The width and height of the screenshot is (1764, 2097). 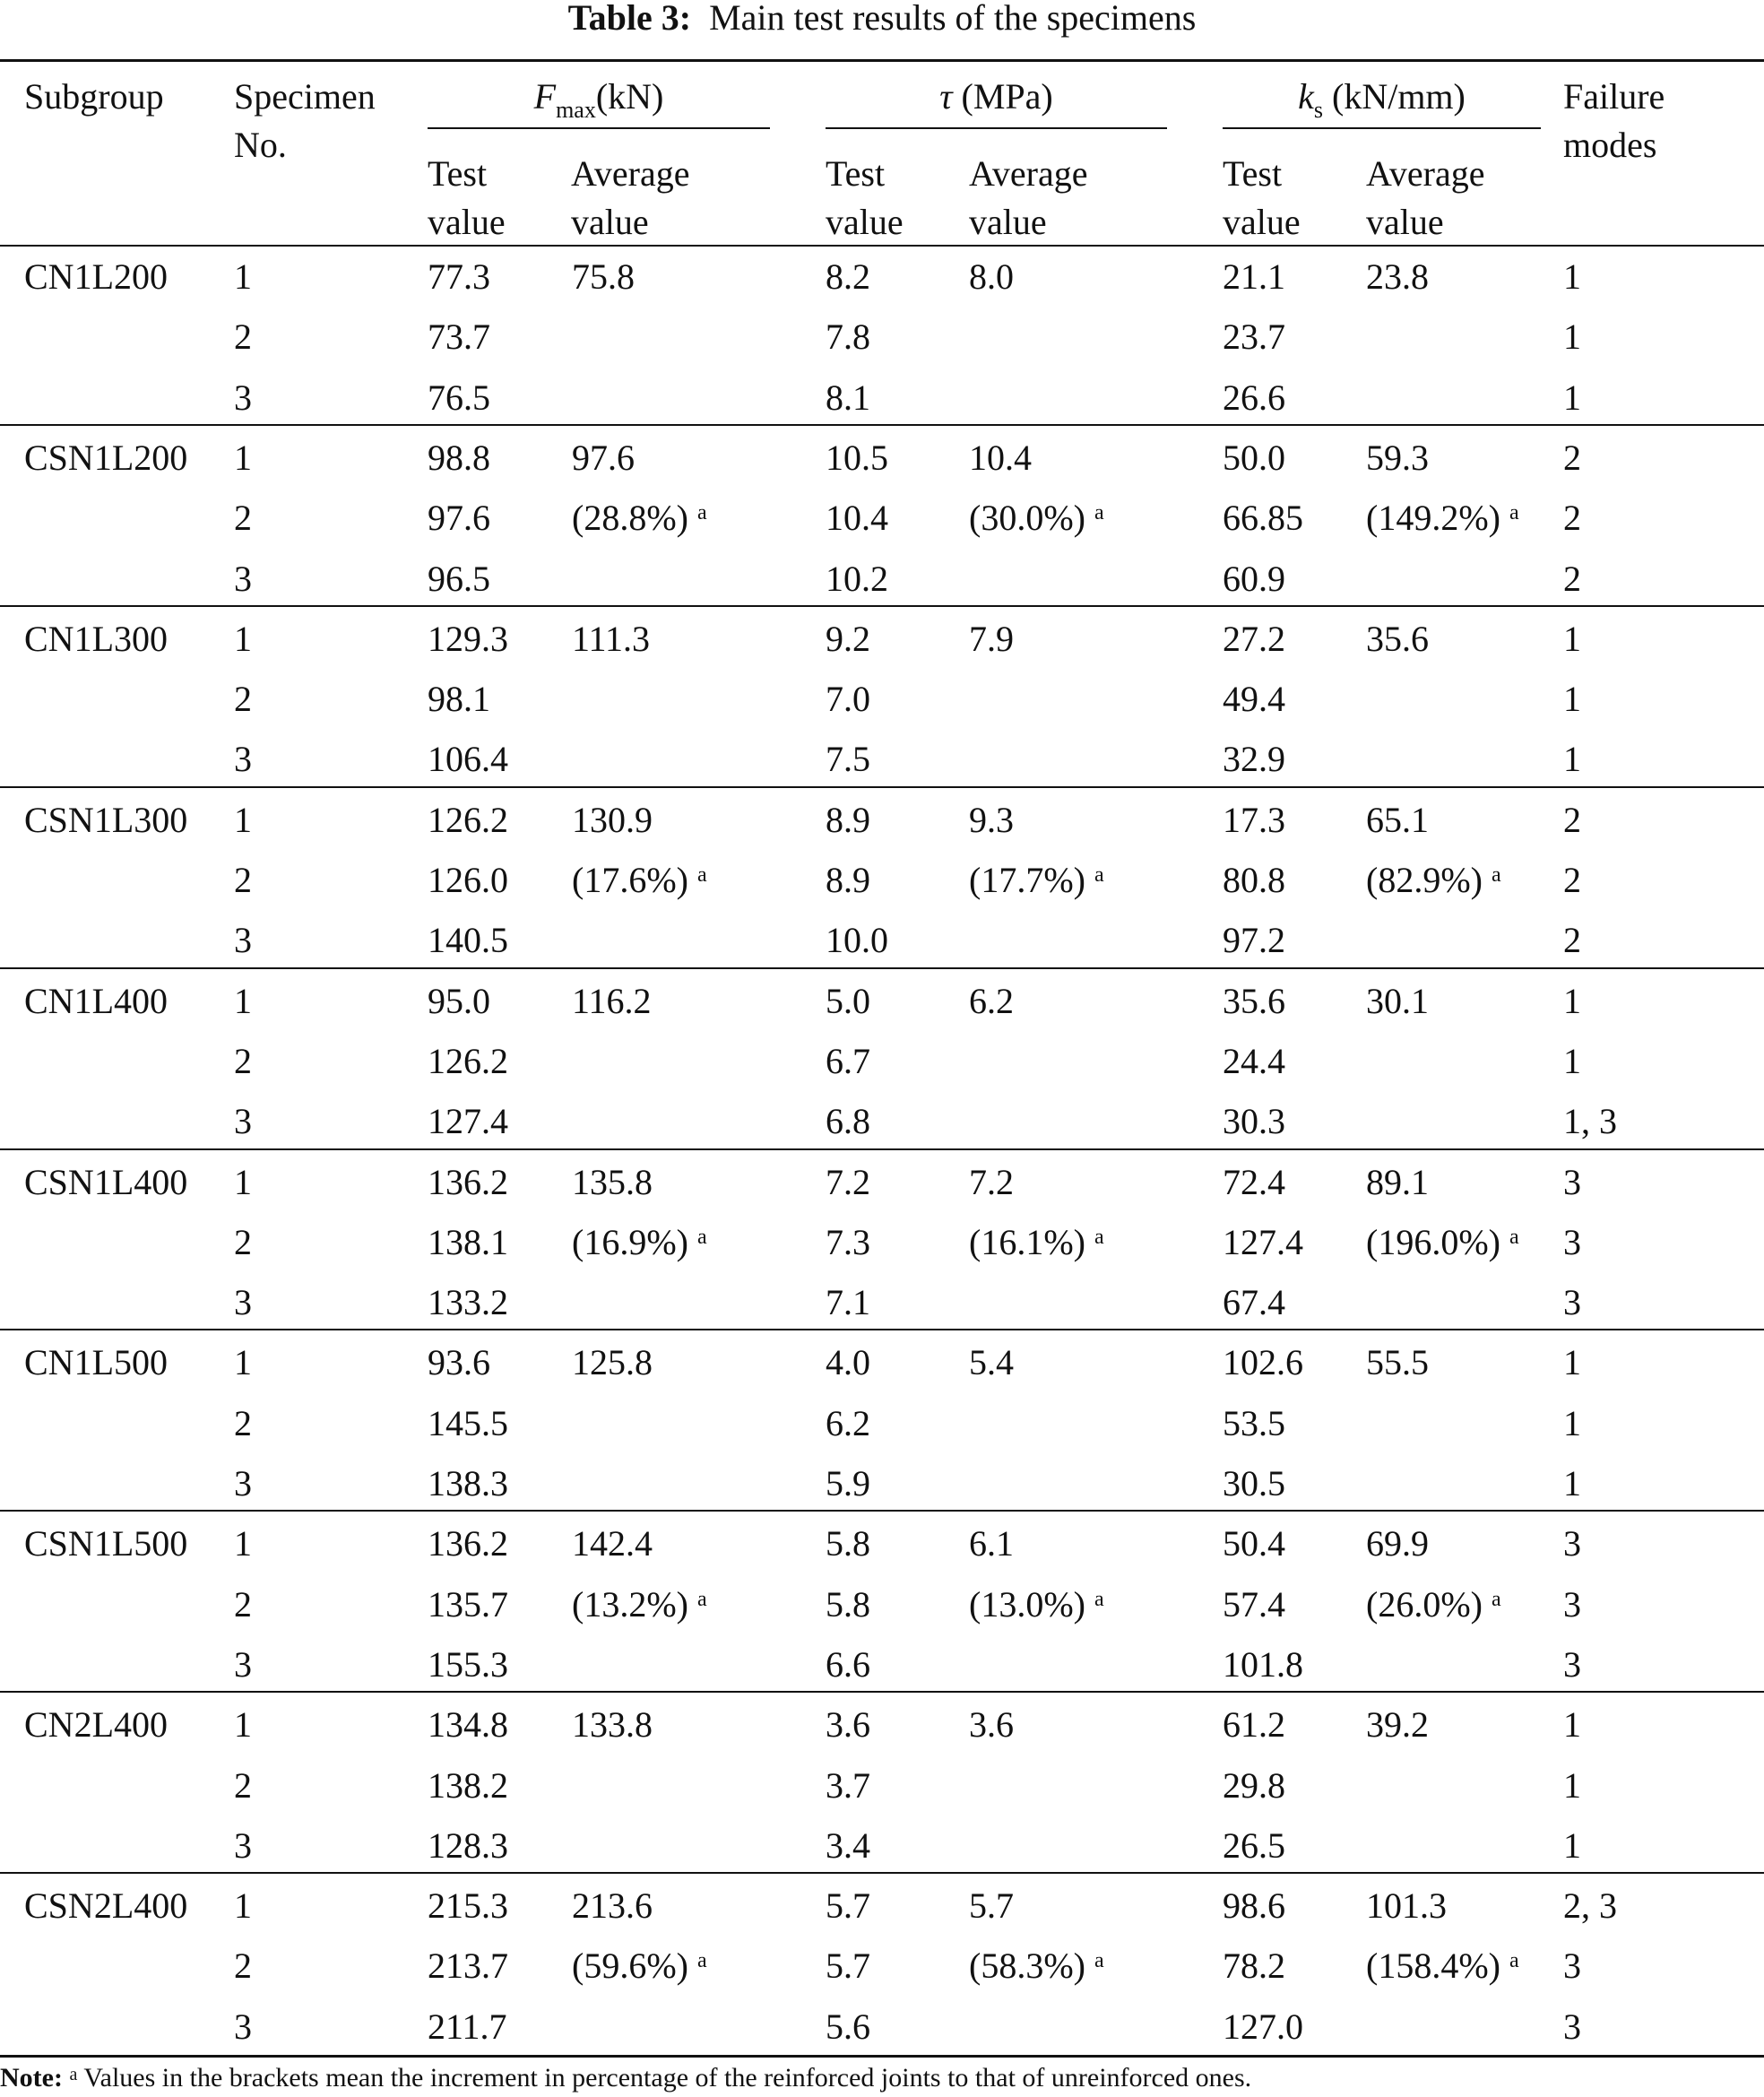 What do you see at coordinates (1254, 1543) in the screenshot?
I see `ks-test: 50.4` at bounding box center [1254, 1543].